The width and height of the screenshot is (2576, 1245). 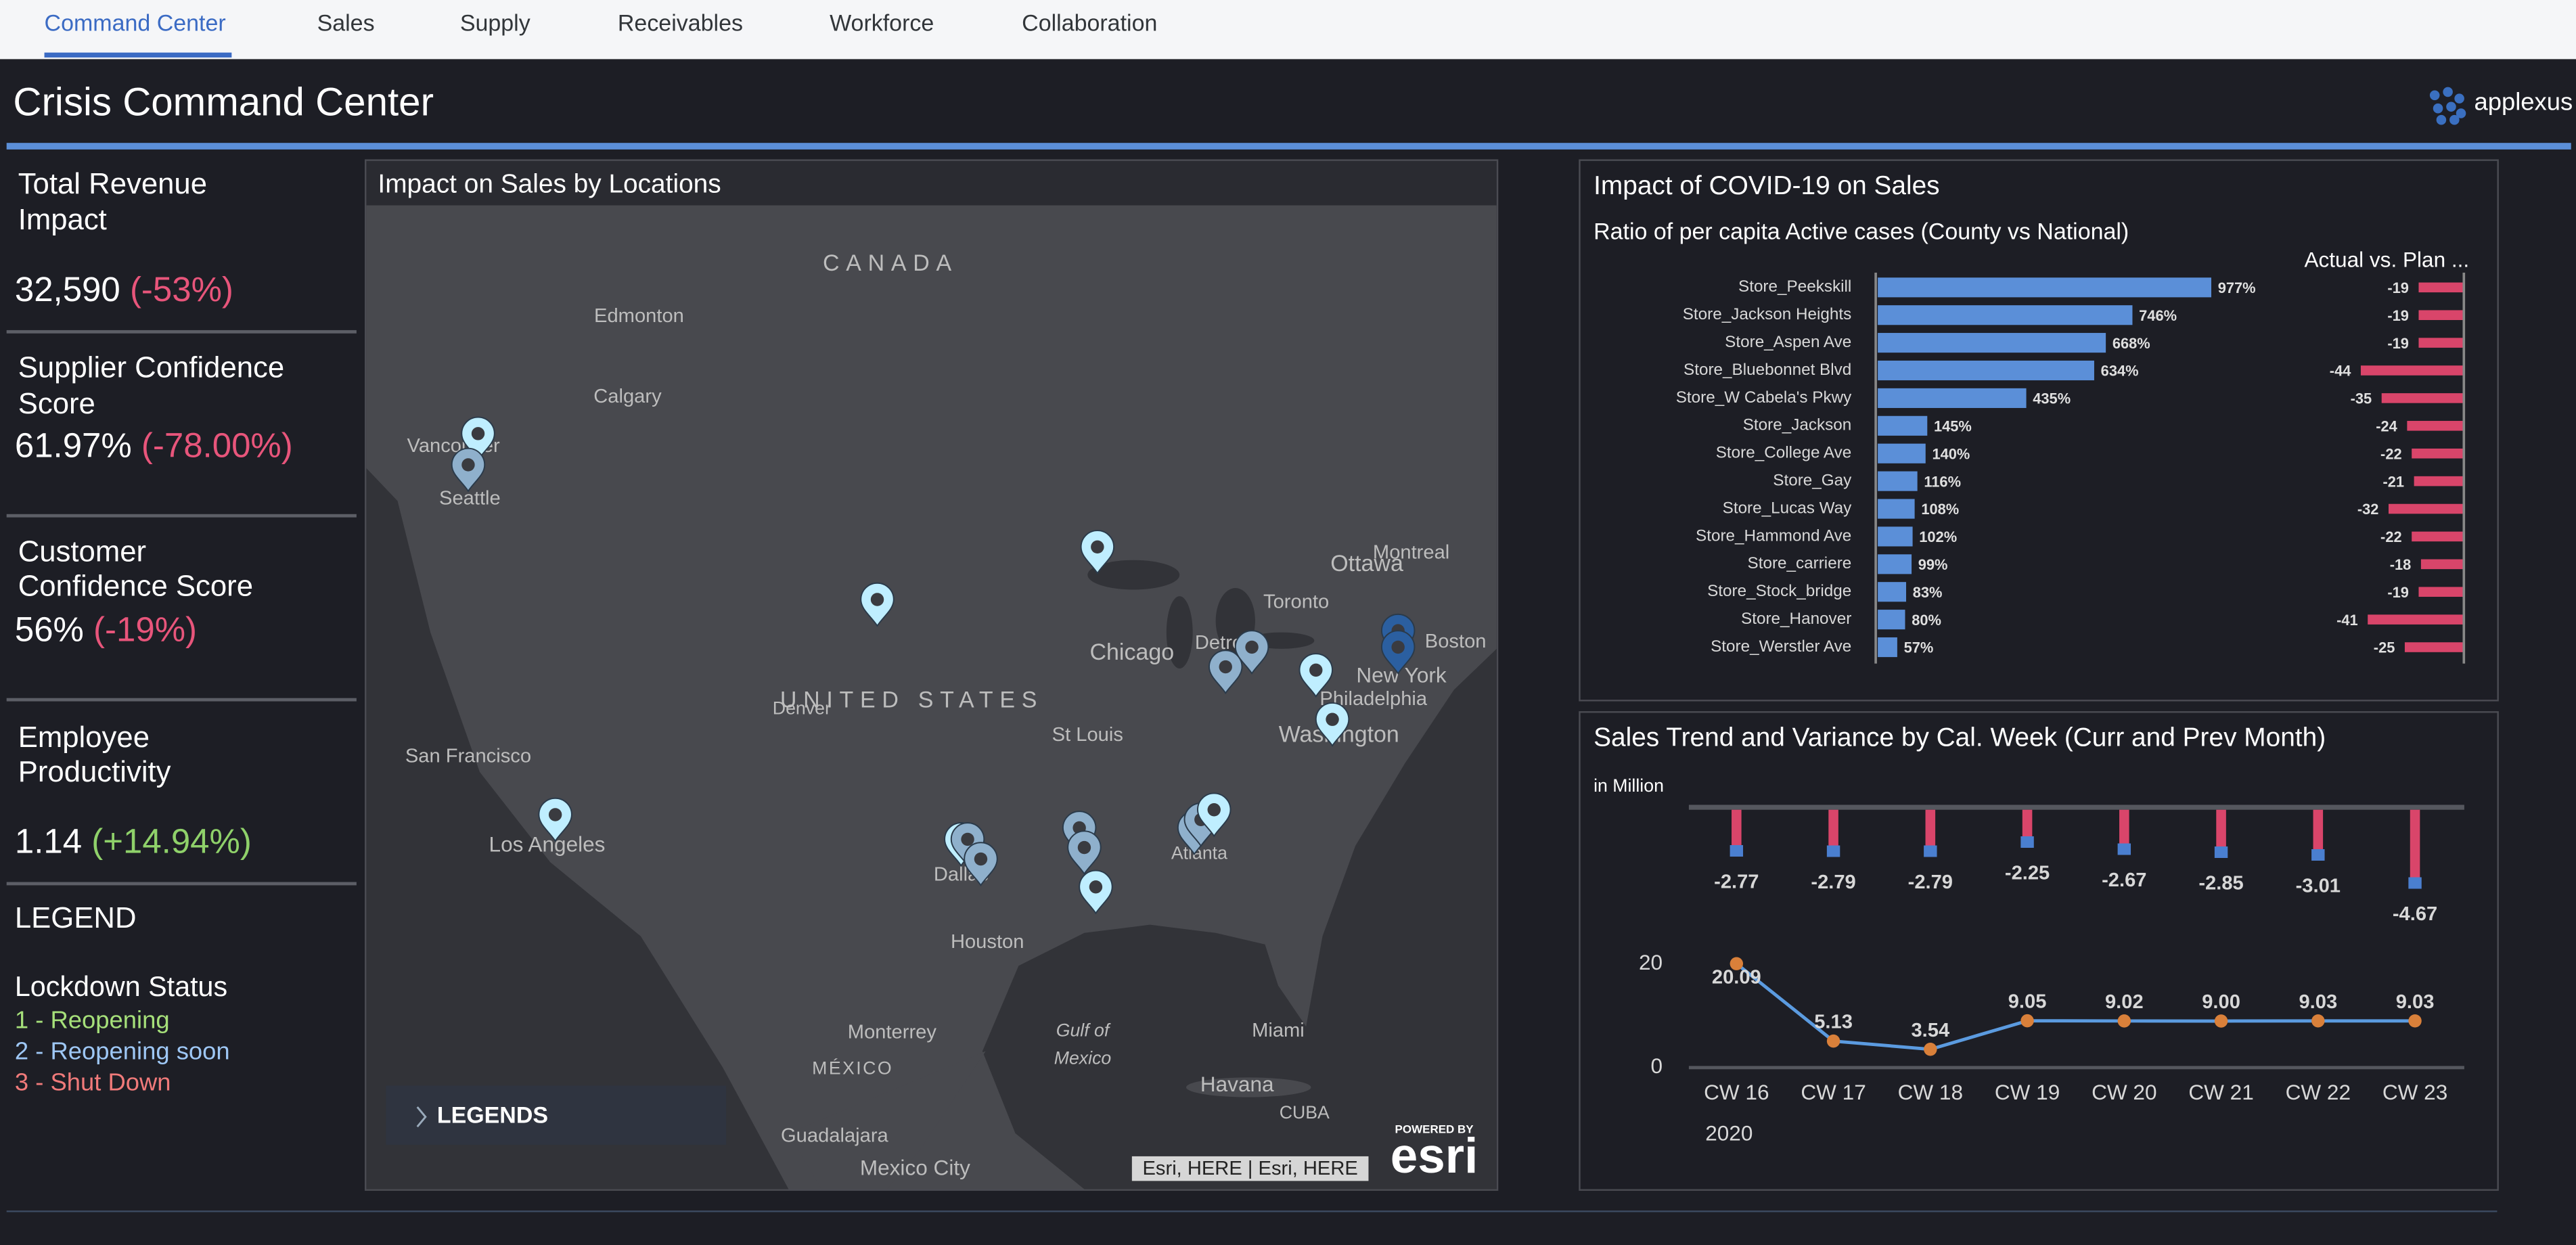 I want to click on logo-text: applexus, so click(x=2524, y=102).